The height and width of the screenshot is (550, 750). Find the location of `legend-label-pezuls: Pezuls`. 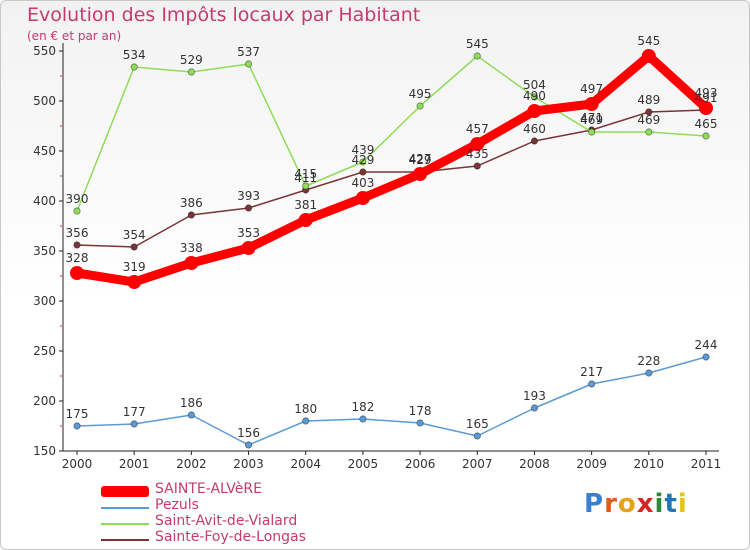

legend-label-pezuls: Pezuls is located at coordinates (177, 505).